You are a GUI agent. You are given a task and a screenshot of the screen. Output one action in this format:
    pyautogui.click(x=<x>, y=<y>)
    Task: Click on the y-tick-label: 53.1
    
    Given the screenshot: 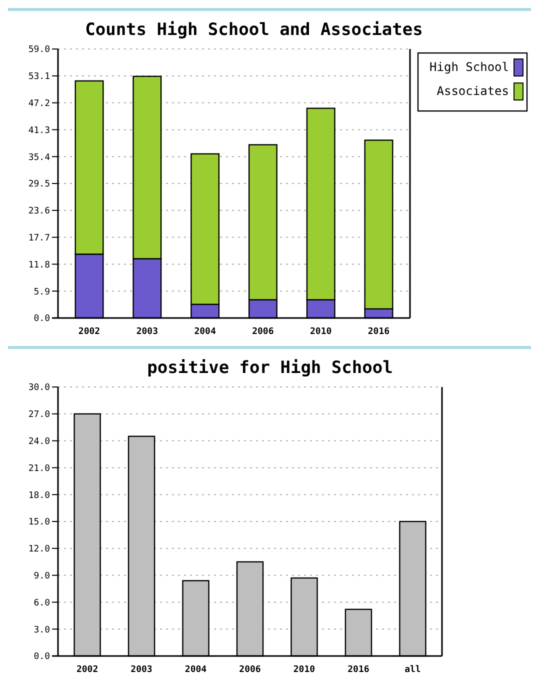 What is the action you would take?
    pyautogui.click(x=39, y=77)
    